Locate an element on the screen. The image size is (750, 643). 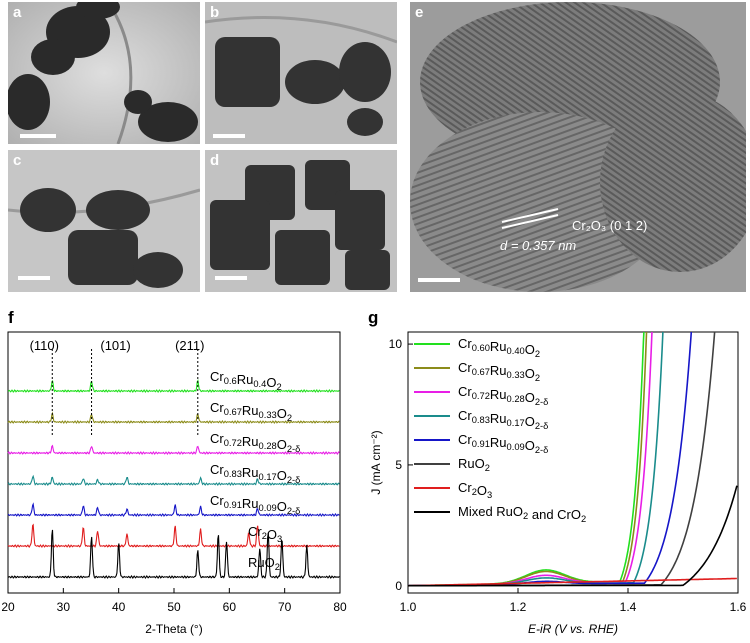
panel-label-b: b is located at coordinates (215, 12).